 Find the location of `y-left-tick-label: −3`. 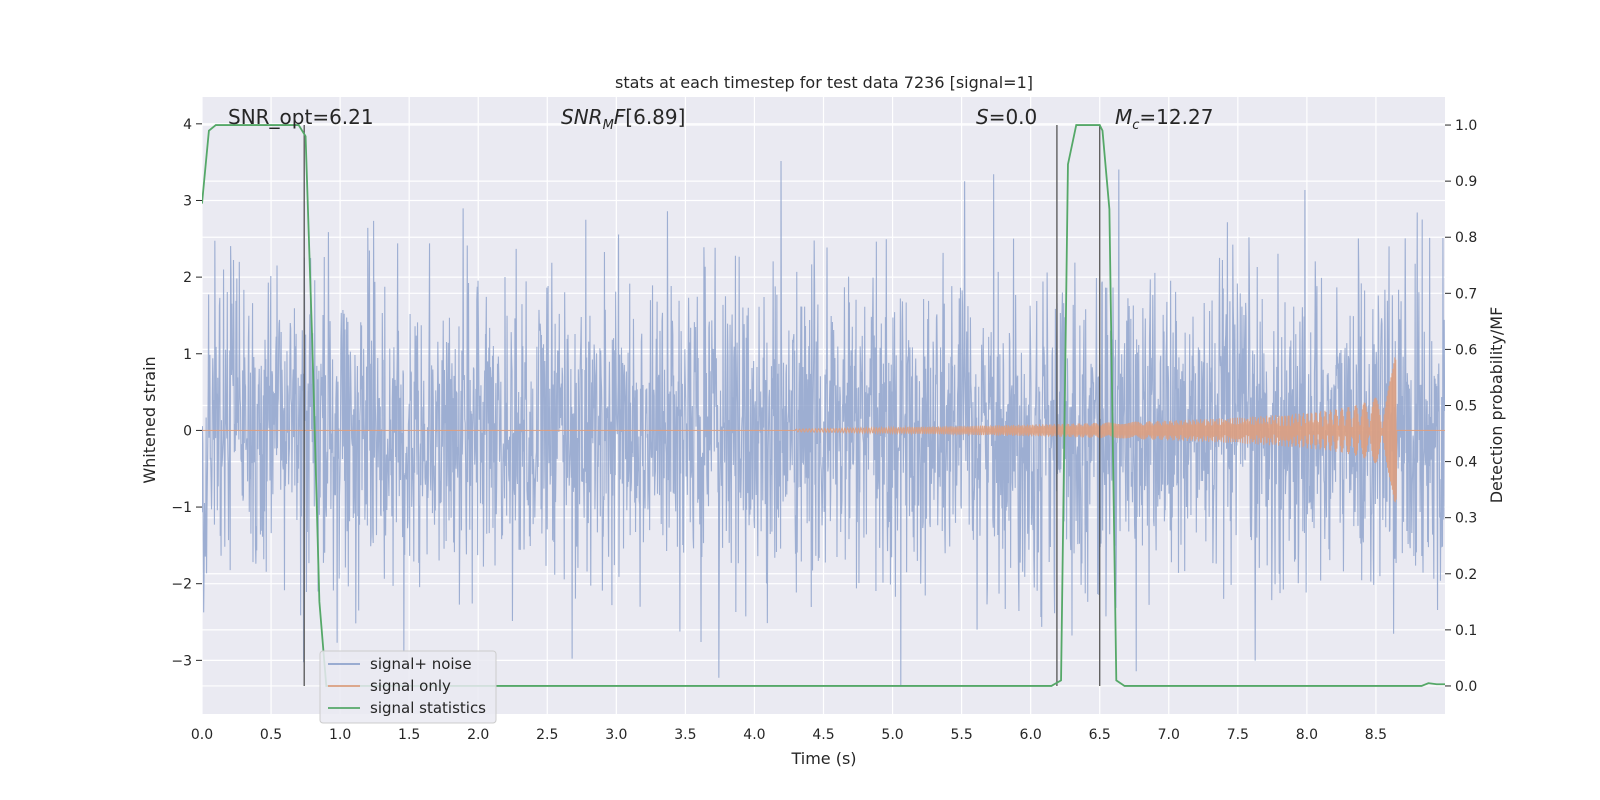

y-left-tick-label: −3 is located at coordinates (181, 661).